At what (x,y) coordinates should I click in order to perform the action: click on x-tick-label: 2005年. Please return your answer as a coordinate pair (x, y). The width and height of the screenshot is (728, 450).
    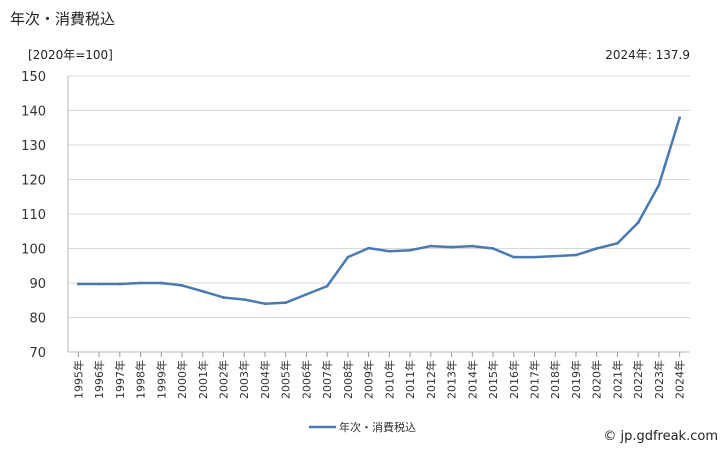
    Looking at the image, I should click on (286, 379).